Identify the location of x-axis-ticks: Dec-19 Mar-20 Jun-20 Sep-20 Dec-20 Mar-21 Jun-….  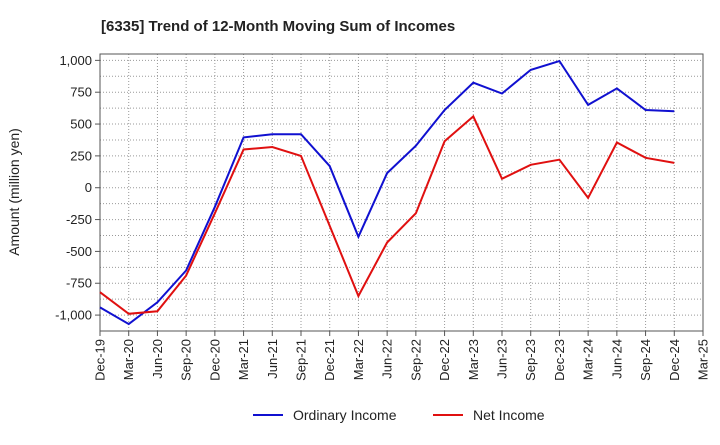
(402, 356).